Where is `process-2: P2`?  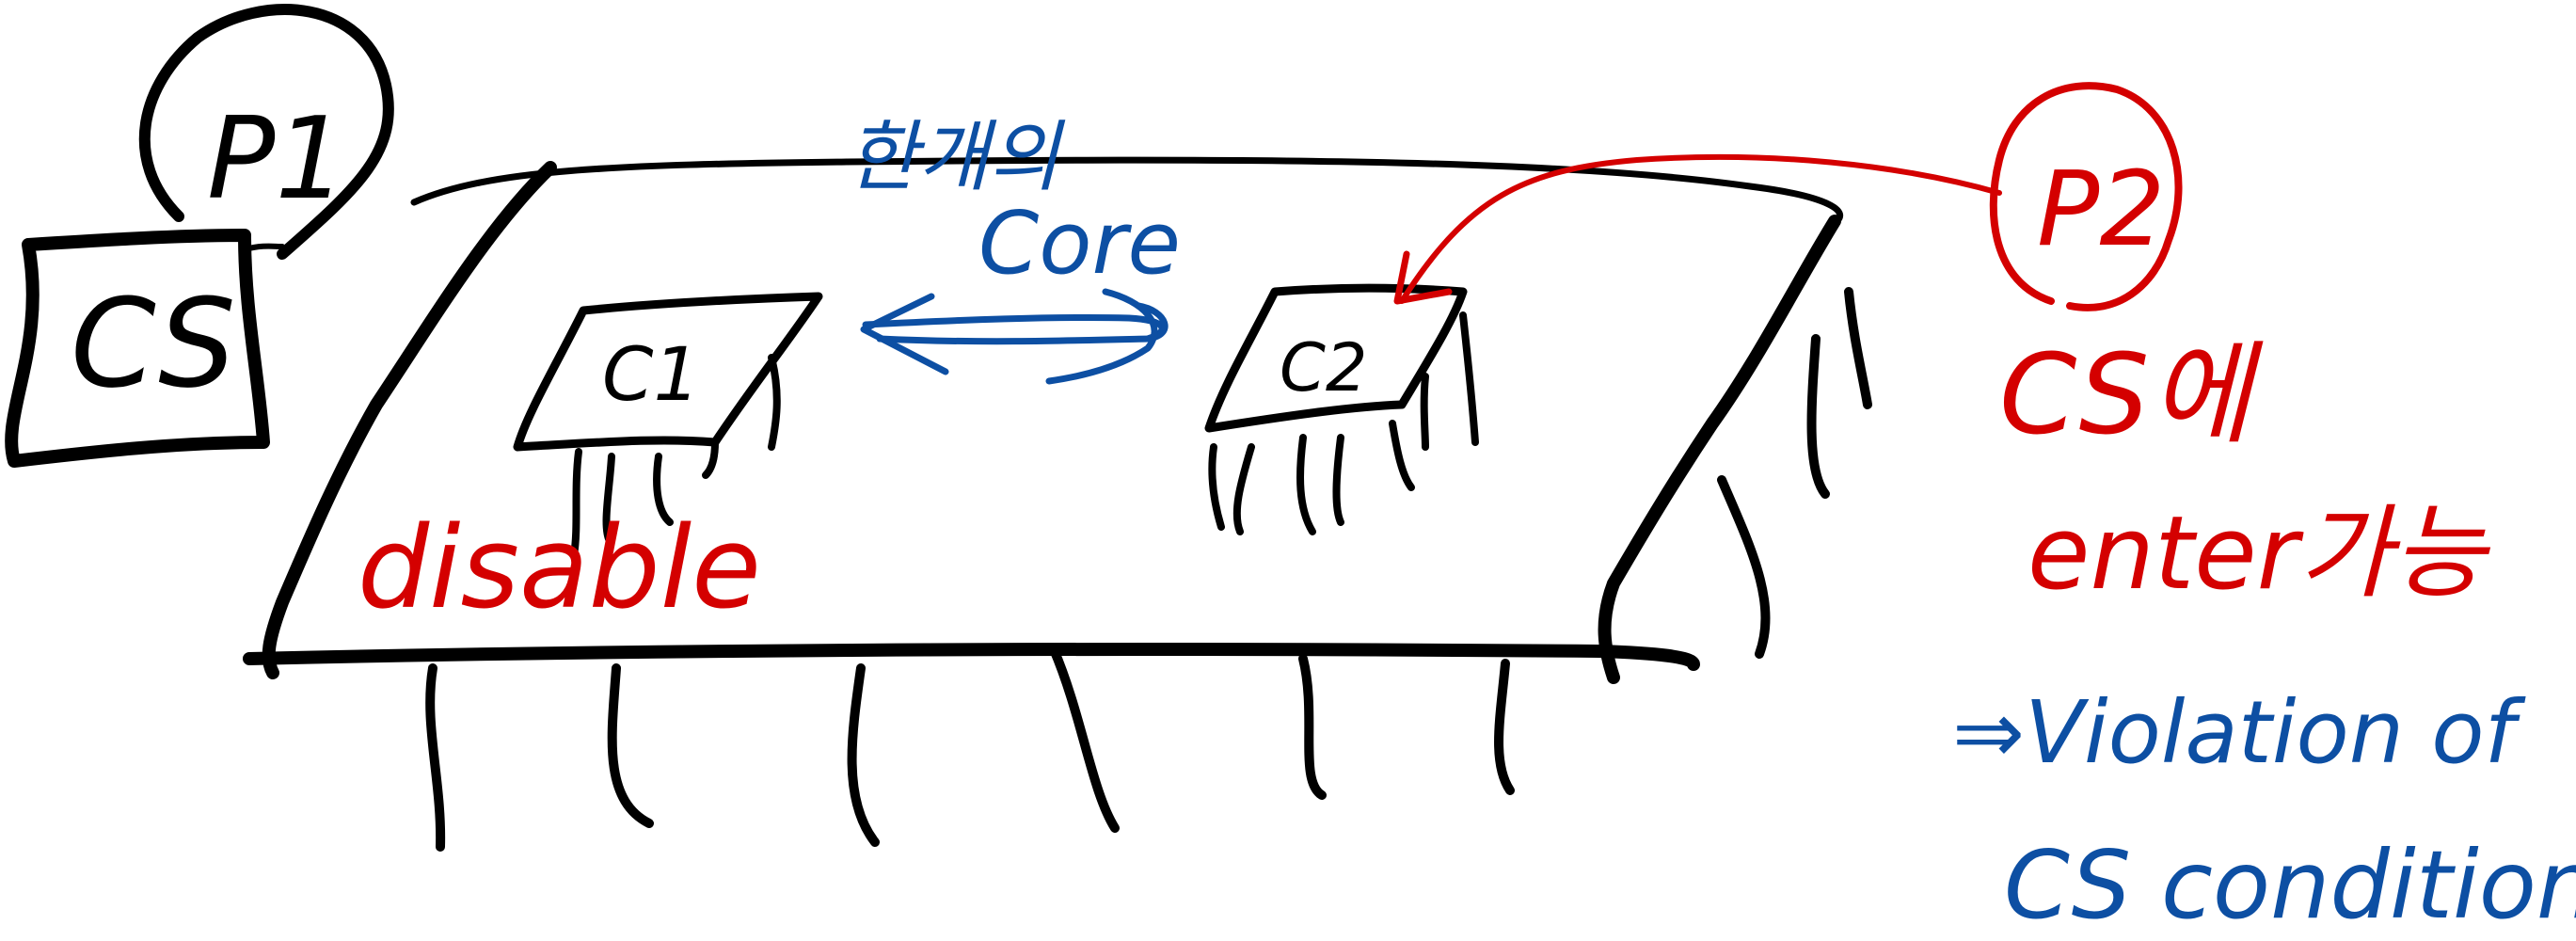
process-2: P2 is located at coordinates (1788, 196).